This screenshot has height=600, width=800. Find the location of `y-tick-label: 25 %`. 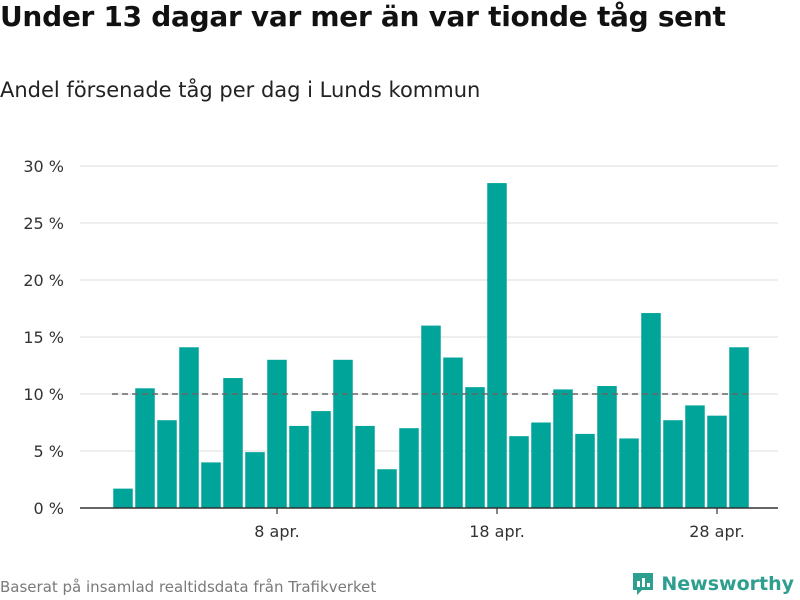

y-tick-label: 25 % is located at coordinates (43, 223).